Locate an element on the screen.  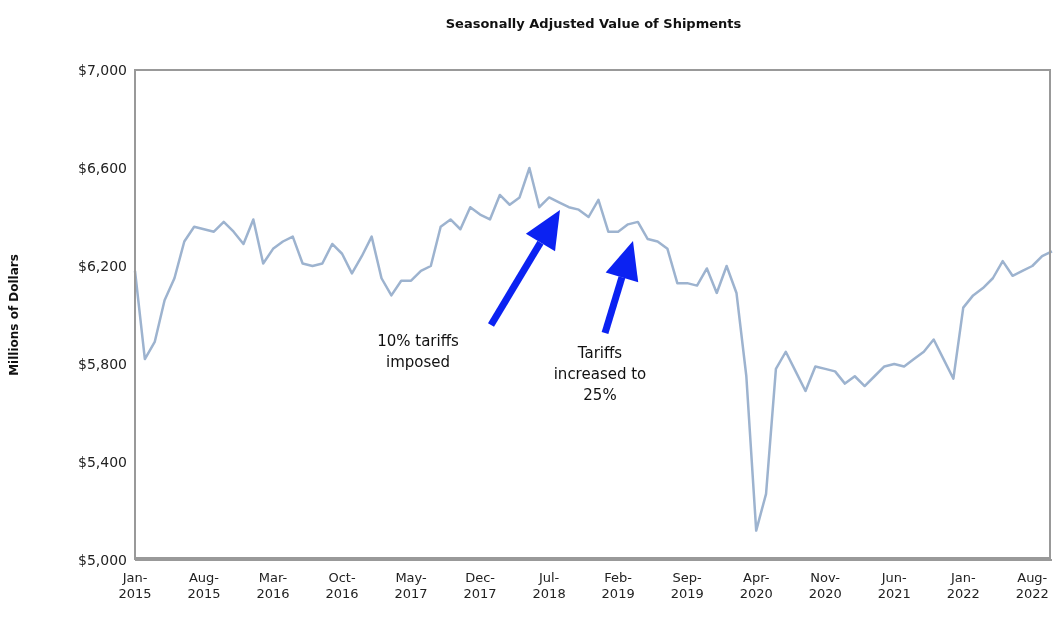
y-tick-label: $6,600 is located at coordinates (102, 167).